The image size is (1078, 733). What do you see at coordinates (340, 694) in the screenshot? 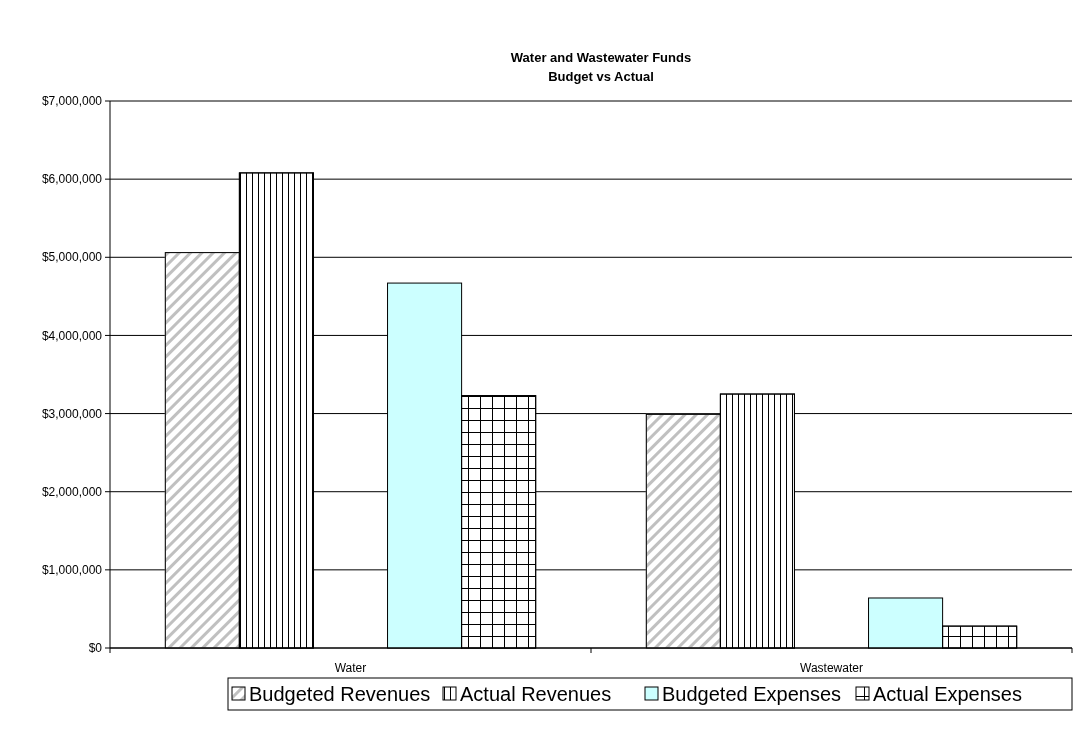
I see `legend-label: Budgeted Revenues` at bounding box center [340, 694].